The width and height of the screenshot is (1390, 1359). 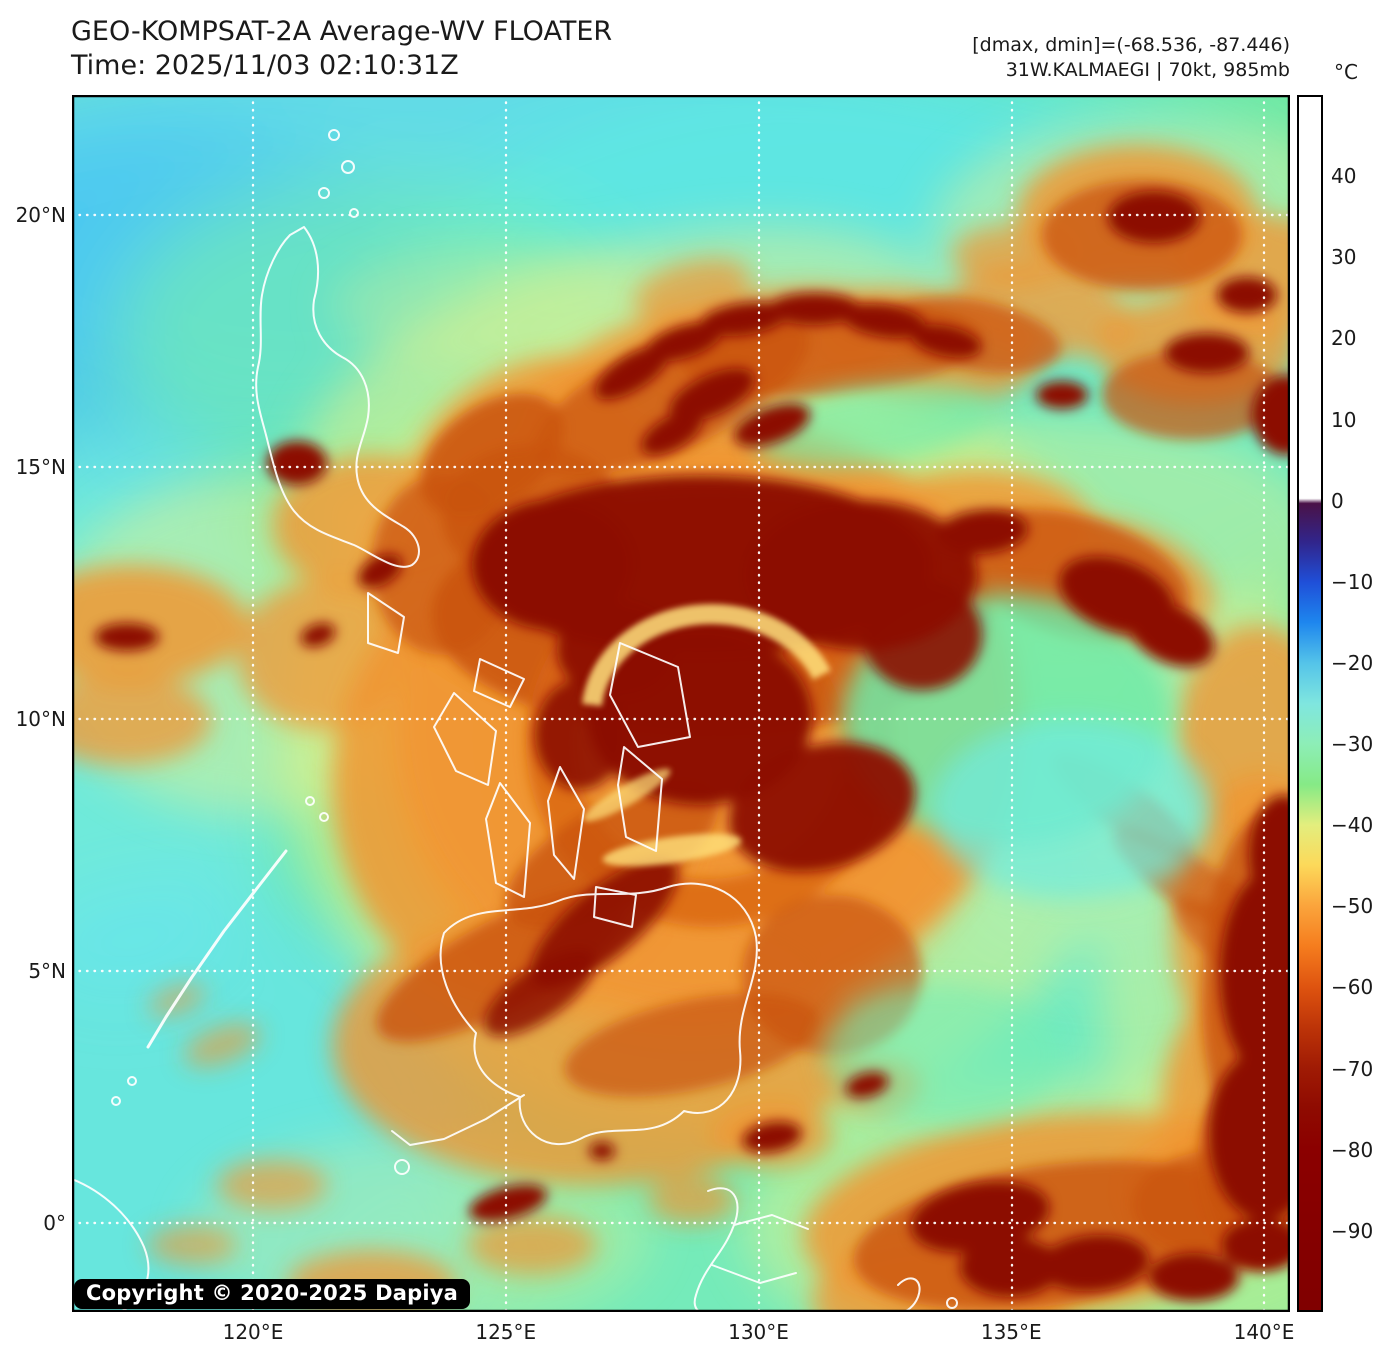 What do you see at coordinates (706, 735) in the screenshot?
I see `bright-swirl-accents` at bounding box center [706, 735].